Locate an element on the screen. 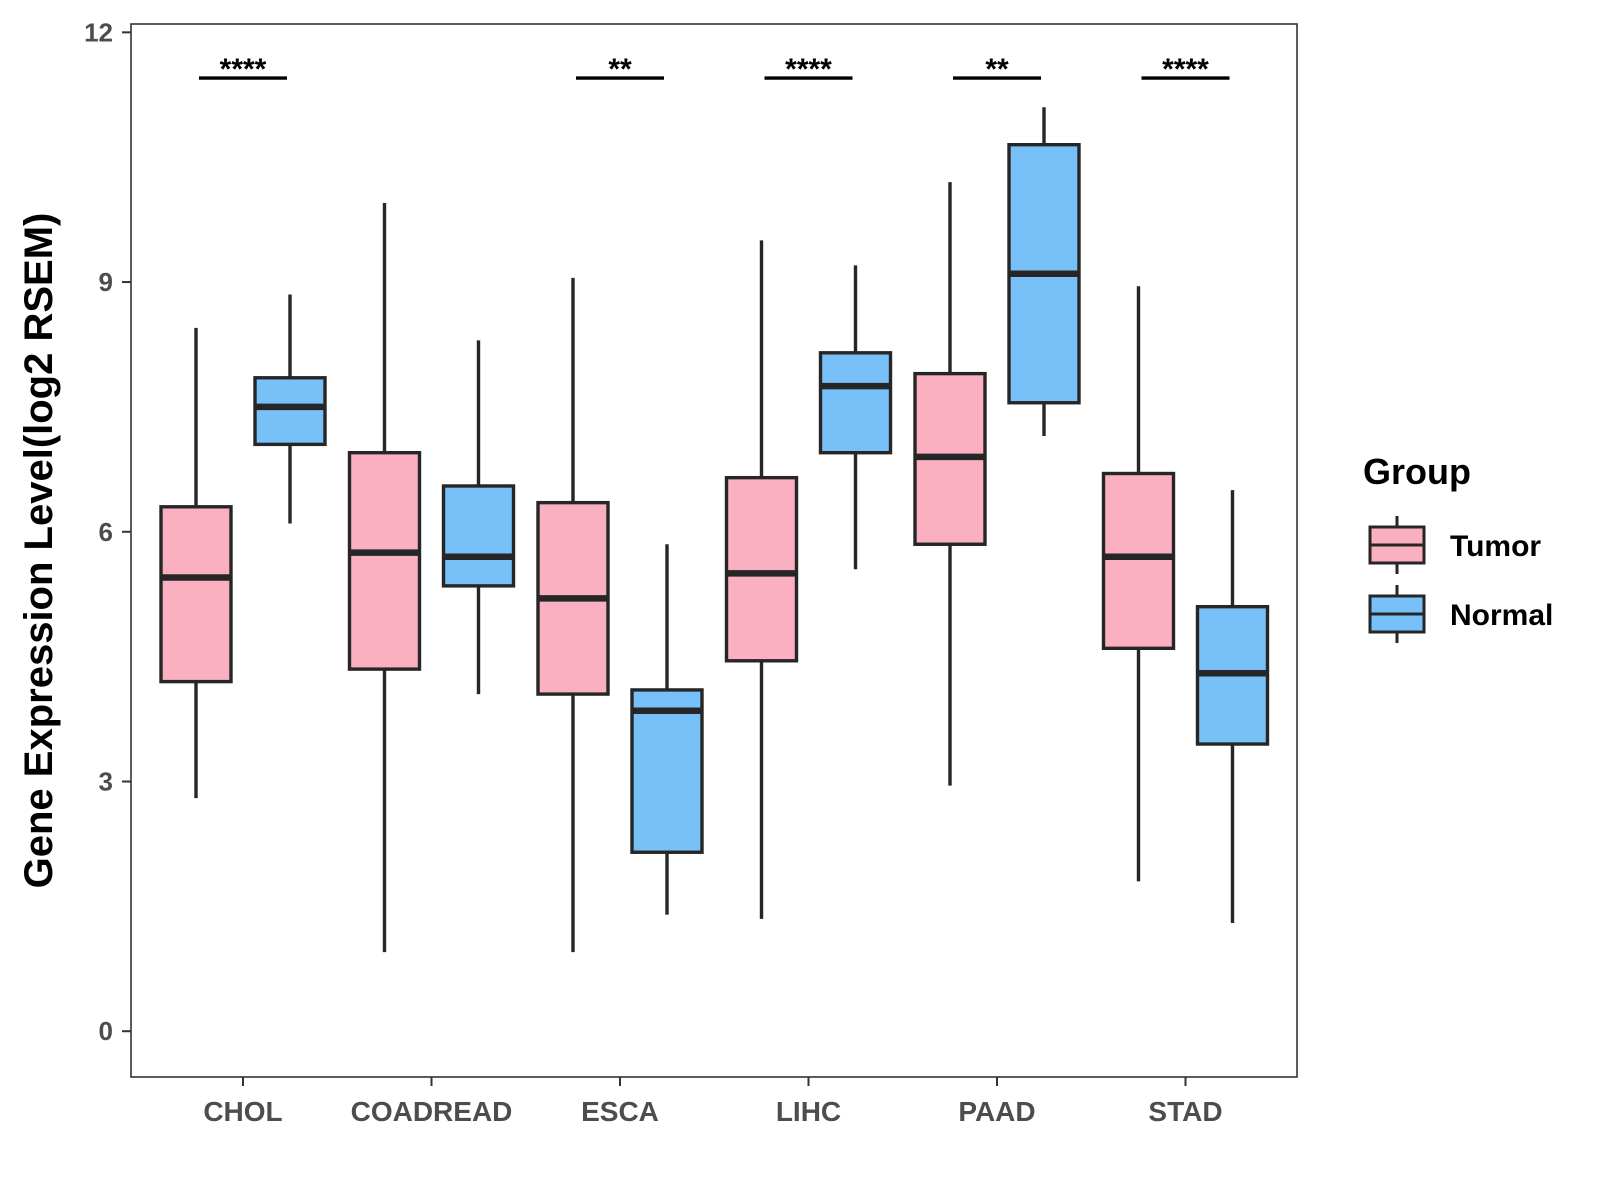  x-tick-label: CHOL is located at coordinates (242, 1111).